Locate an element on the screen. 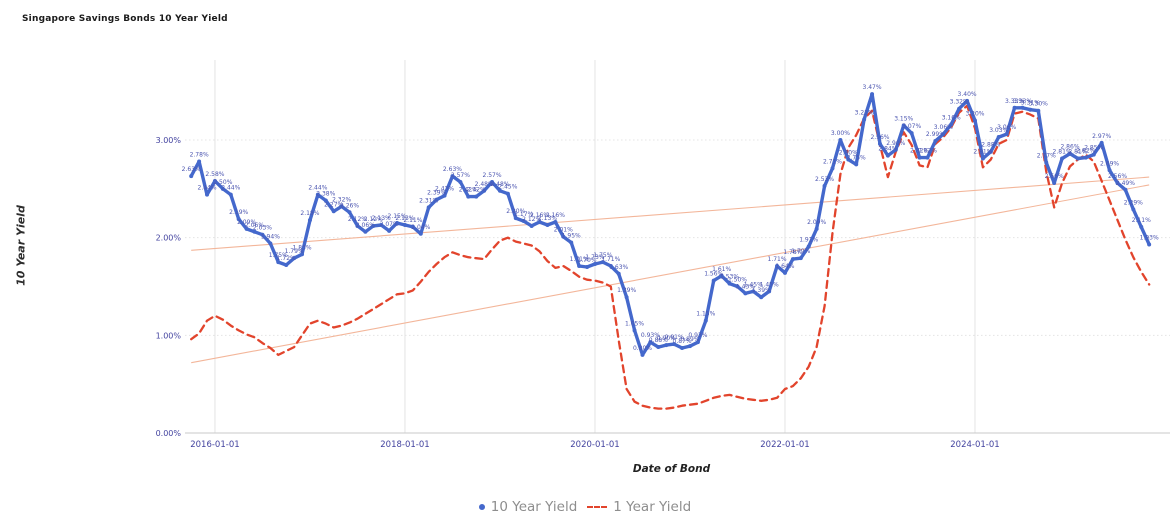 The image size is (1170, 528). svg-text: 2.18% is located at coordinates (309, 213).